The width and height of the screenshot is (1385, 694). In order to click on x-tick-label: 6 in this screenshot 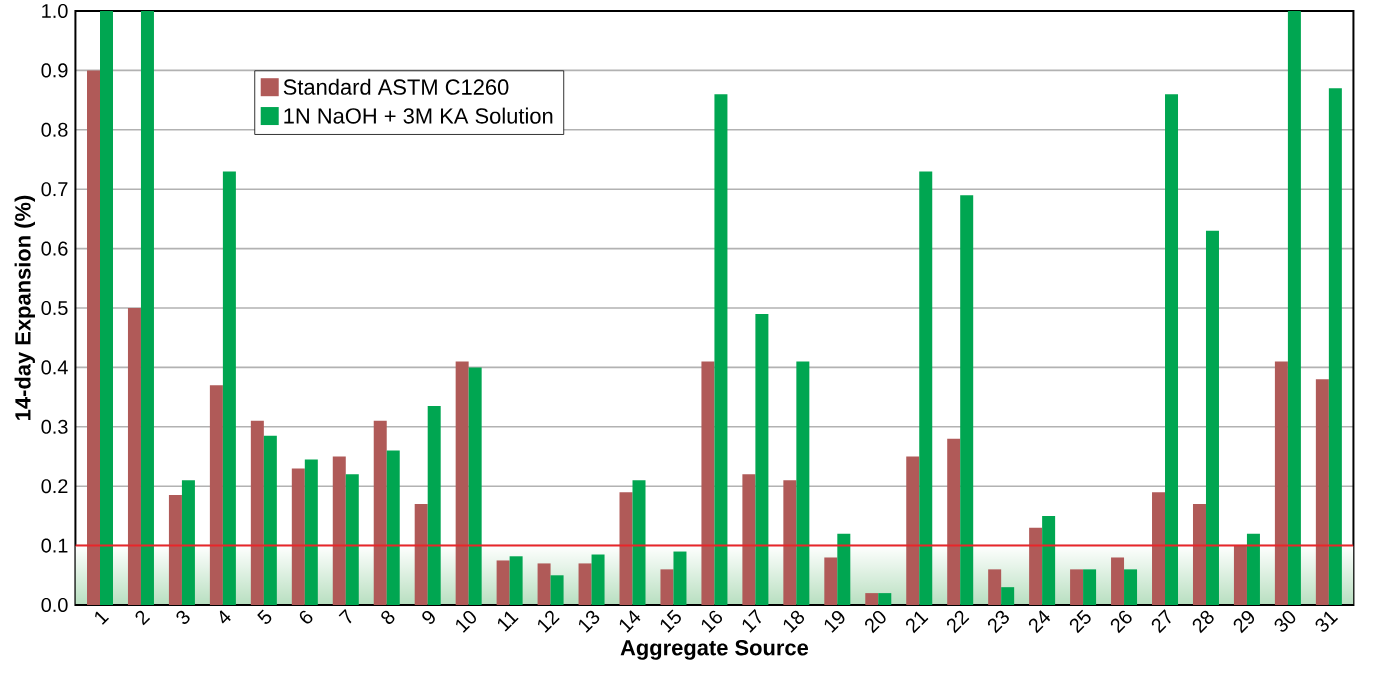, I will do `click(306, 617)`.